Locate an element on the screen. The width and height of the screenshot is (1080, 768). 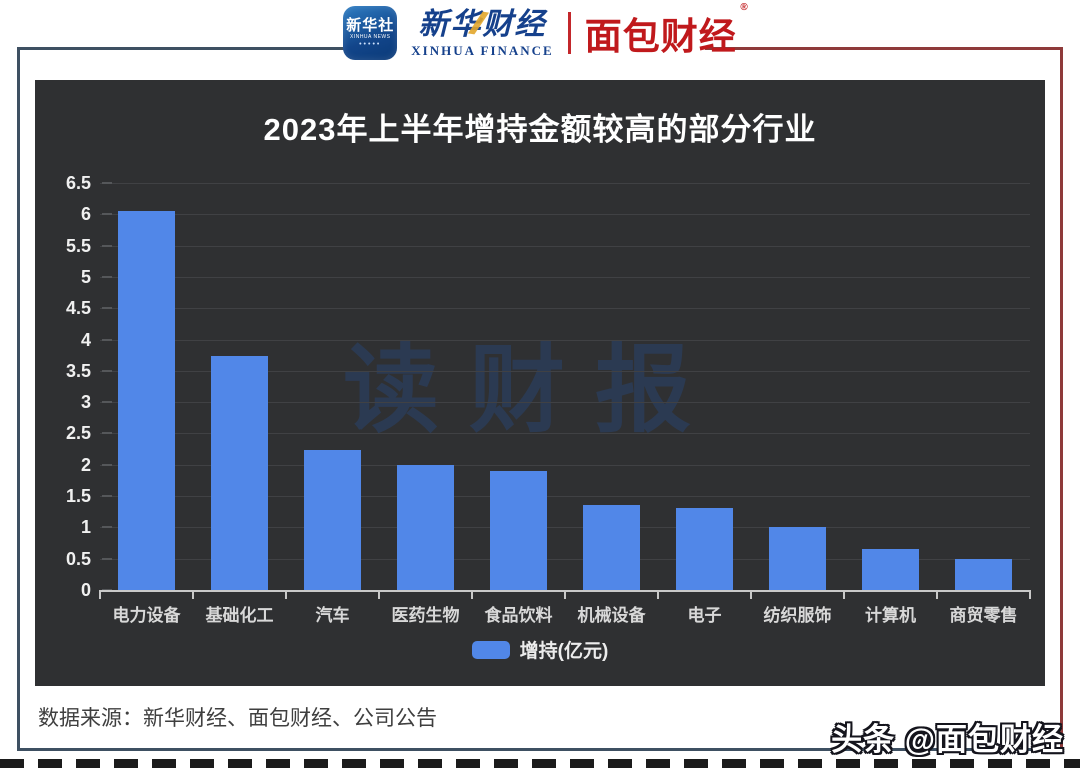
bottom-dashed-strip is located at coordinates (540, 763).